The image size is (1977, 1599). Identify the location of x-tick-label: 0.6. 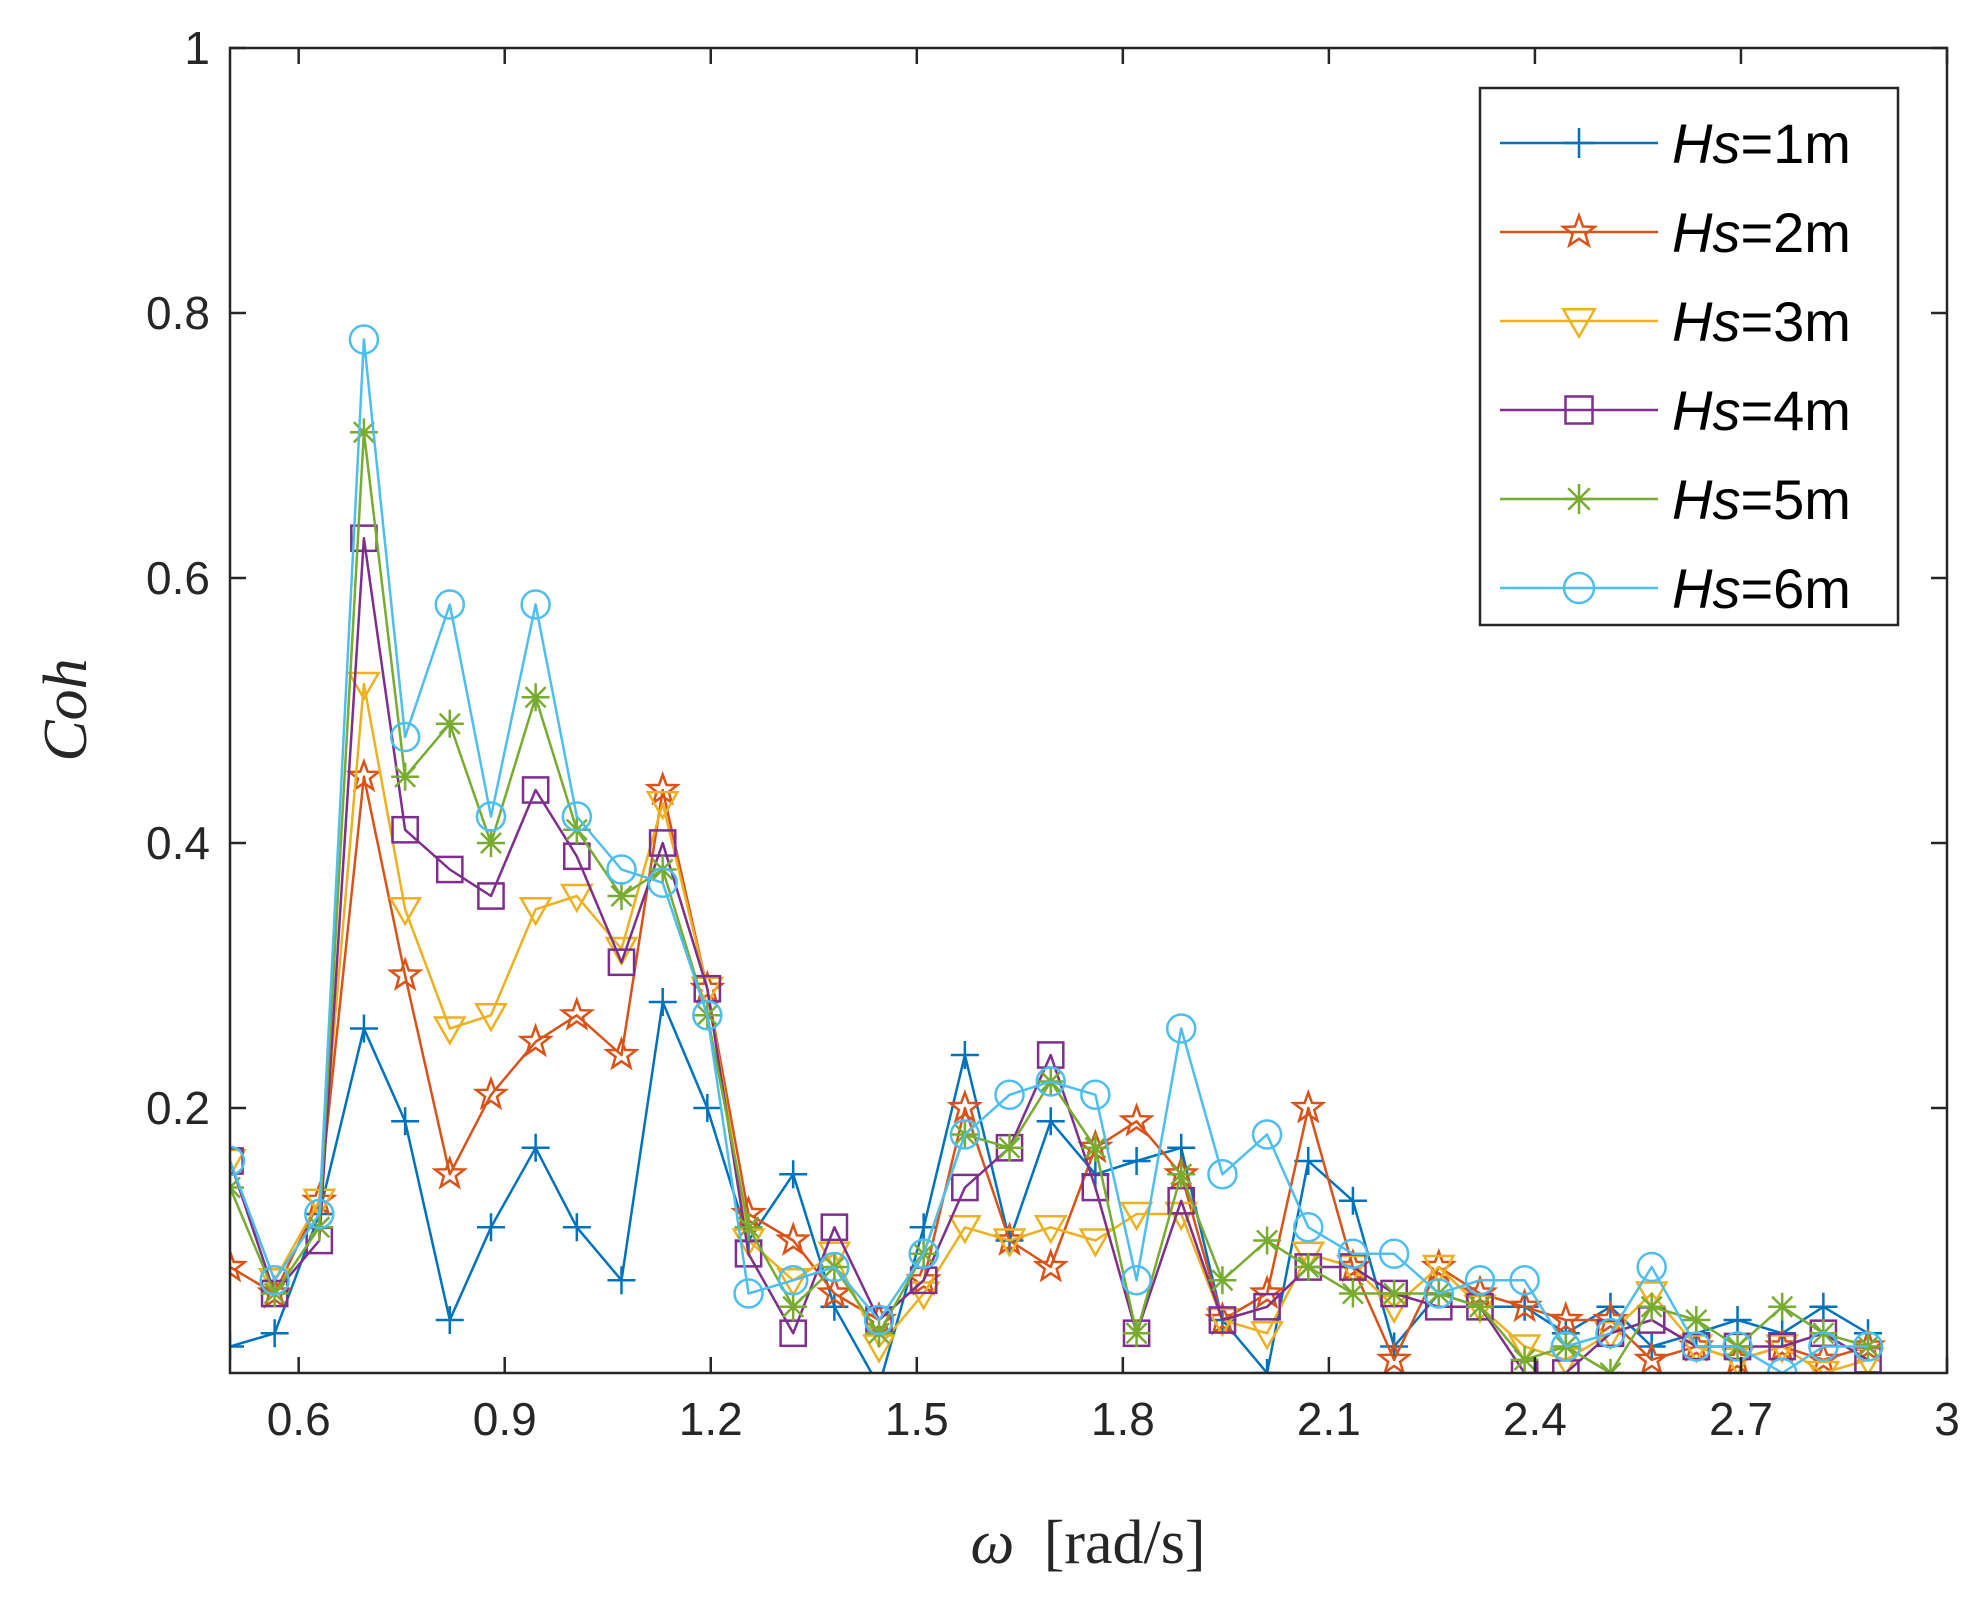
(299, 1419).